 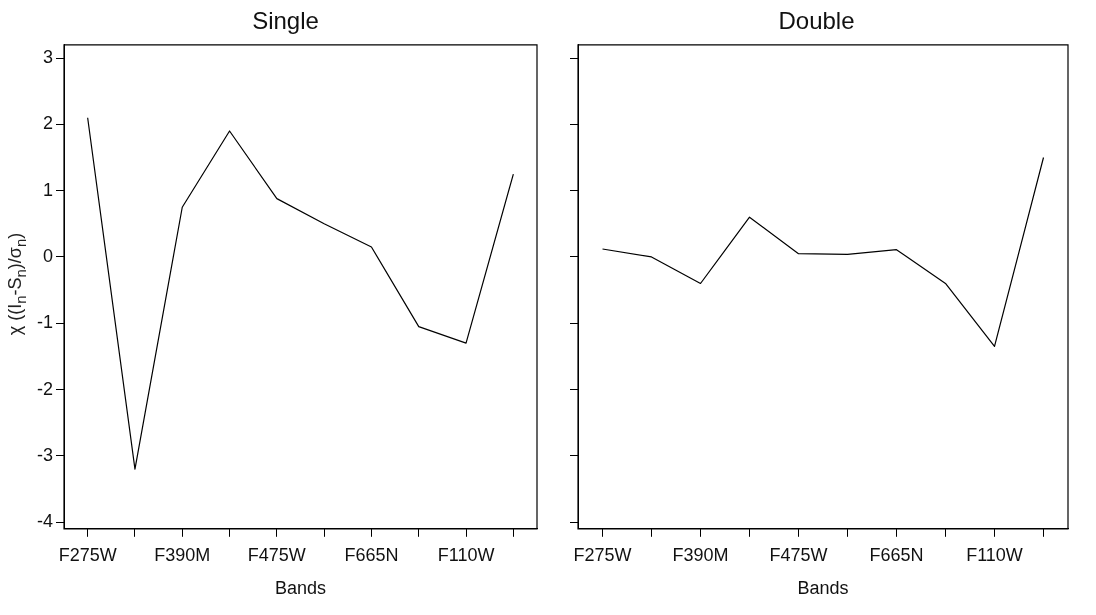 I want to click on y-tick-label: -2, so click(x=44, y=388).